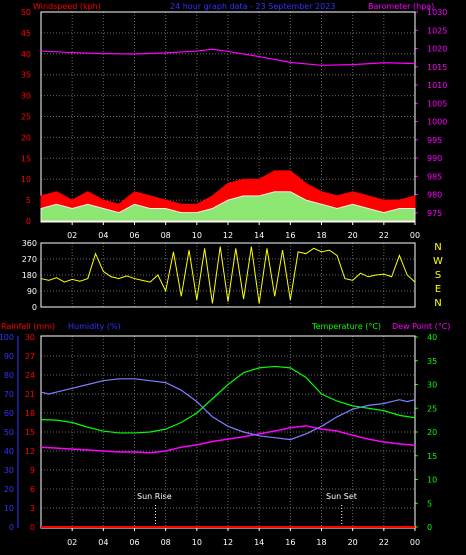  I want to click on rainfall-tick-label: 9, so click(32, 470).